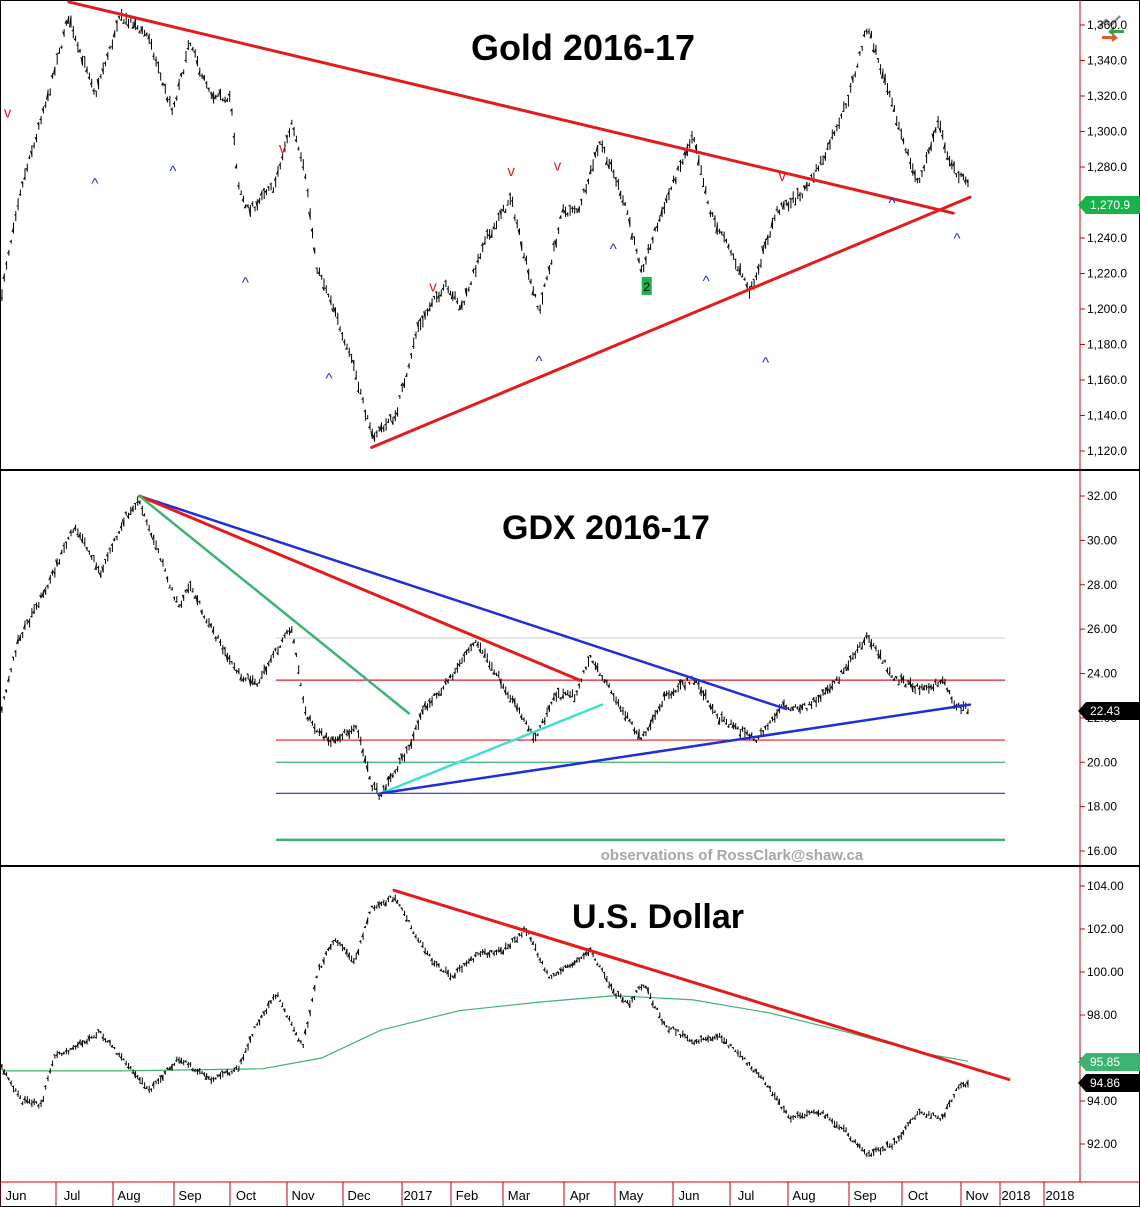 Image resolution: width=1140 pixels, height=1207 pixels. What do you see at coordinates (1107, 451) in the screenshot?
I see `y-tick-label: 1,120.0` at bounding box center [1107, 451].